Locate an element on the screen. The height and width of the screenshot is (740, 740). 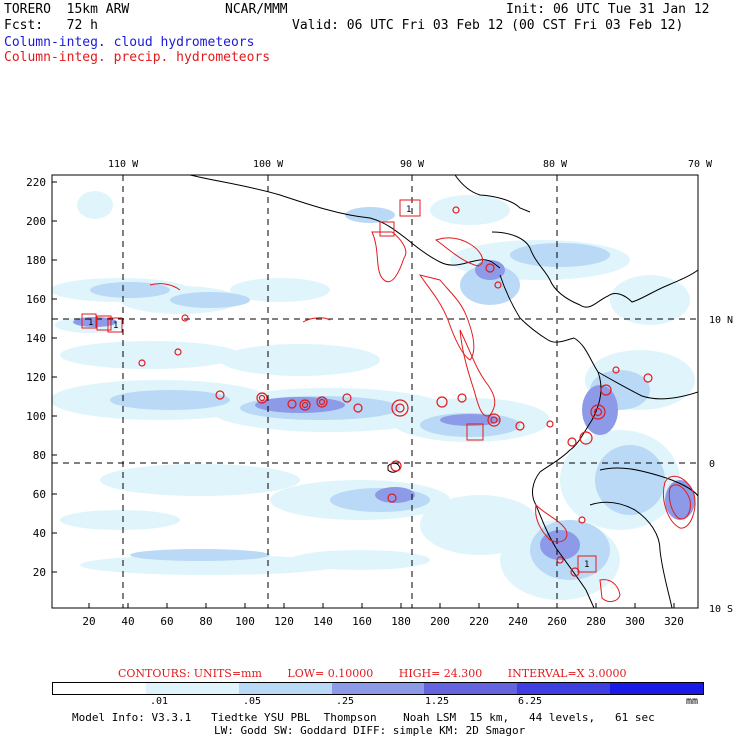
x-tick-label: 280 is located at coordinates (596, 621).